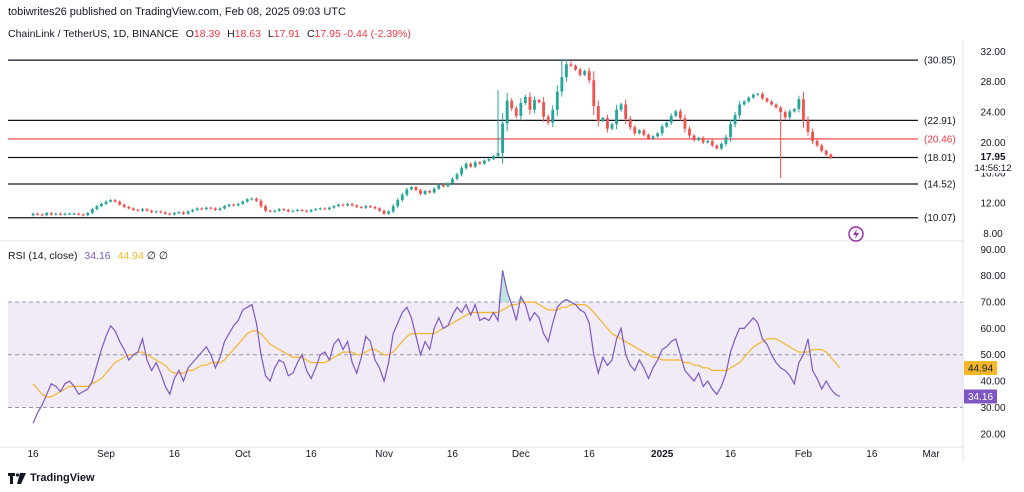 The width and height of the screenshot is (1024, 492). What do you see at coordinates (207, 34) in the screenshot?
I see `open-value: 18.39` at bounding box center [207, 34].